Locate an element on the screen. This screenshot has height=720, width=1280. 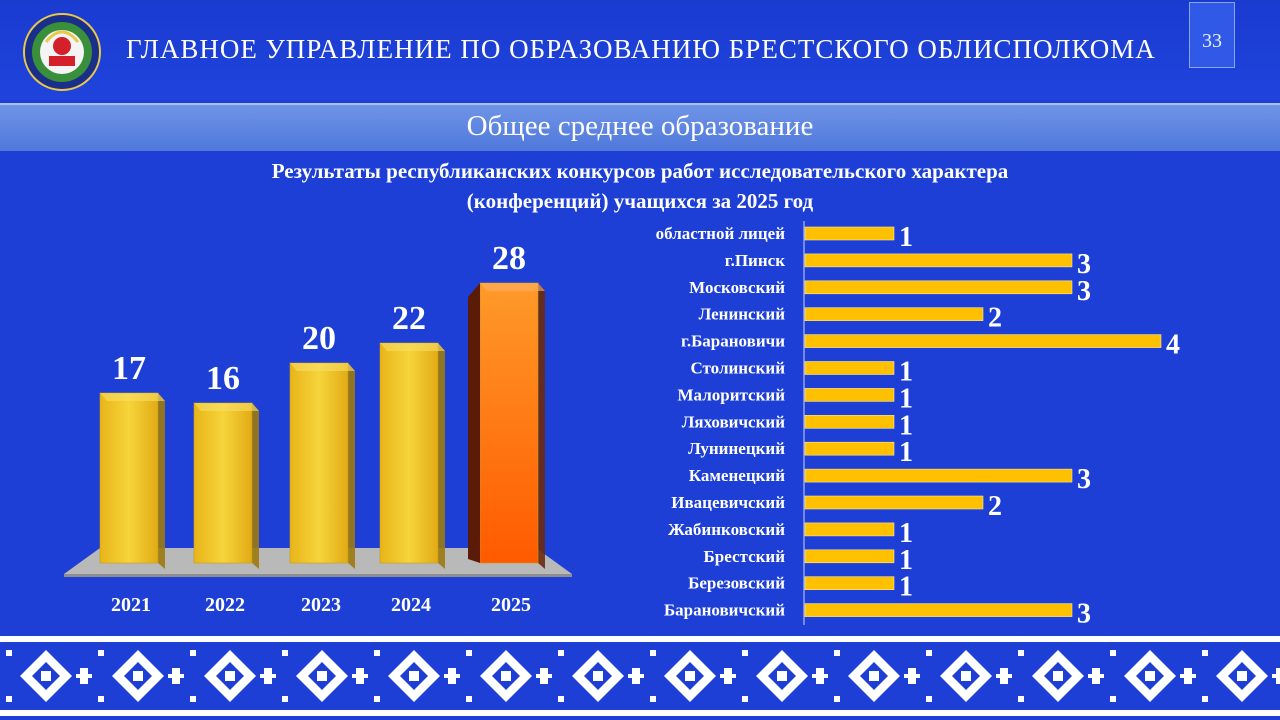
hbar-category-label: Лунинецкий is located at coordinates (736, 448).